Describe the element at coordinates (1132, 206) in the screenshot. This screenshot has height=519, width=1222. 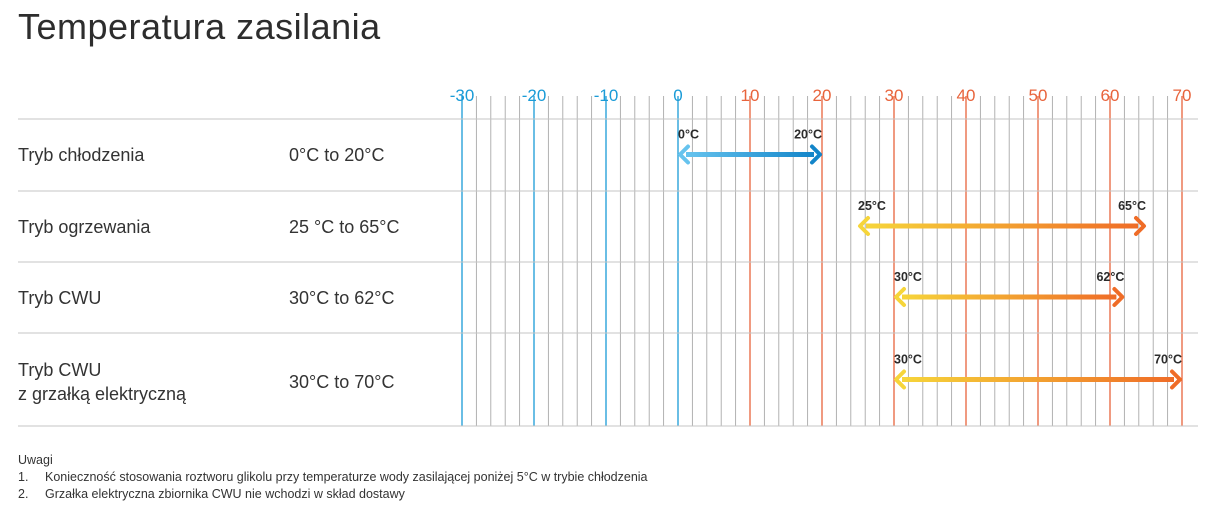
I see `range-end-label: 65°C` at that location.